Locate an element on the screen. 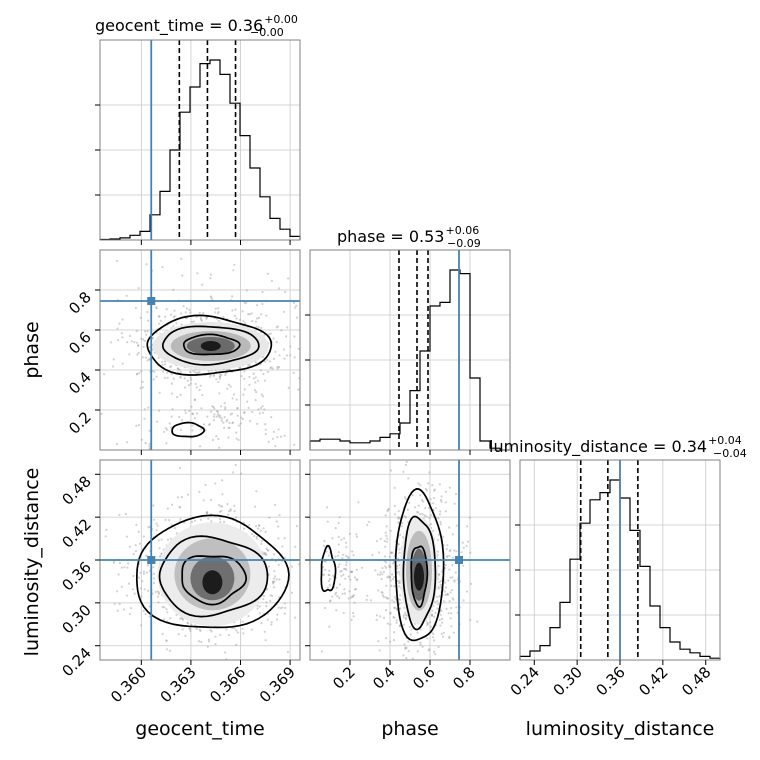 This screenshot has width=760, height=760. title-geocent-time: geocent_time = 0.36+0.00 −0.00 is located at coordinates (196, 26).